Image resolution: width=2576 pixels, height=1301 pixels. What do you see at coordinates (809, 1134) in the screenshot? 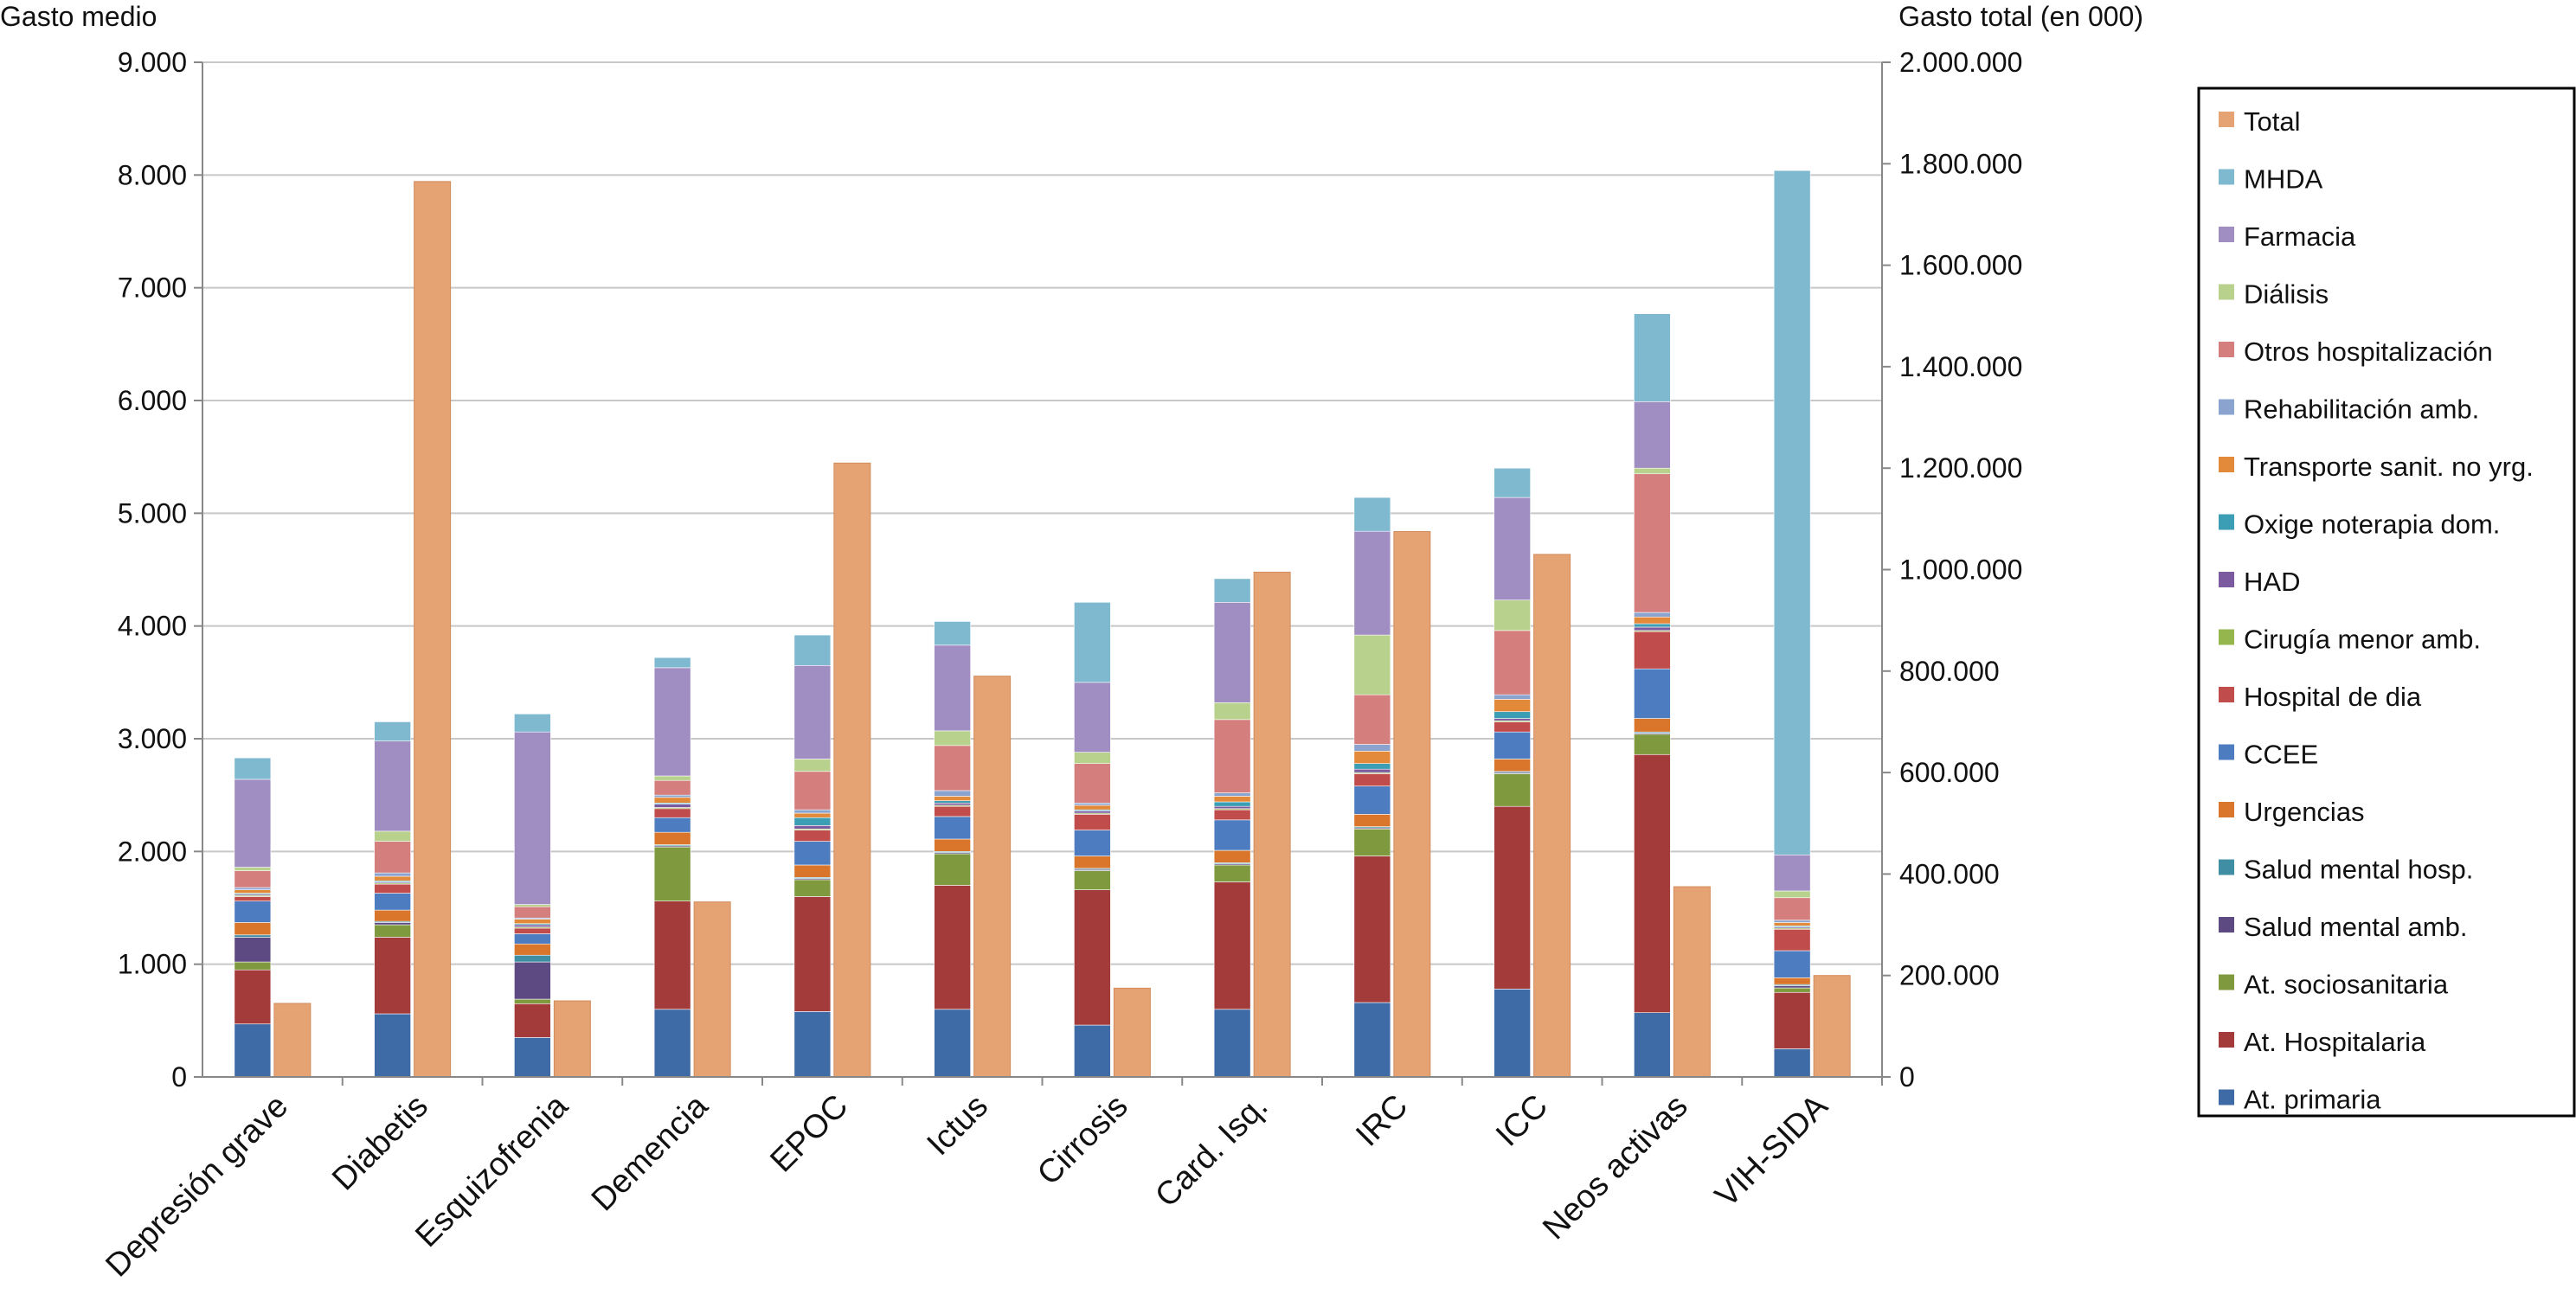
I see `category-label: EPOC` at bounding box center [809, 1134].